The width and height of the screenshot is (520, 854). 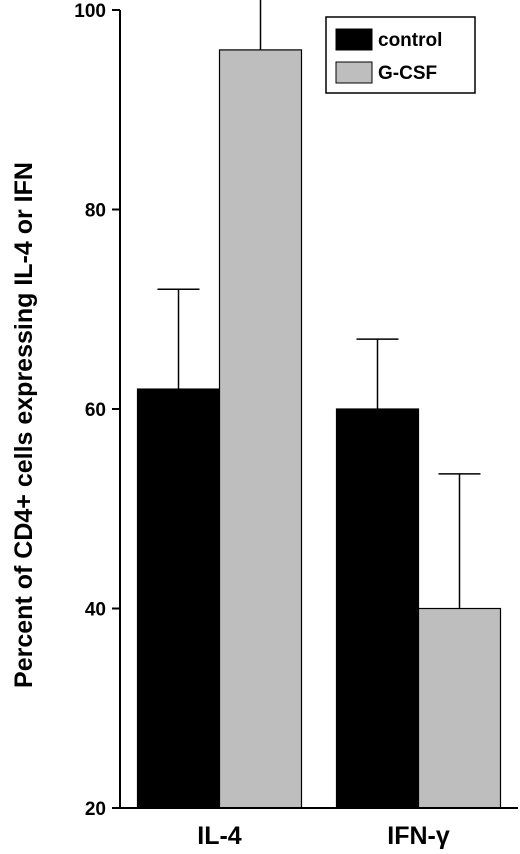 What do you see at coordinates (459, 708) in the screenshot?
I see `bar-g-csf-ifn-` at bounding box center [459, 708].